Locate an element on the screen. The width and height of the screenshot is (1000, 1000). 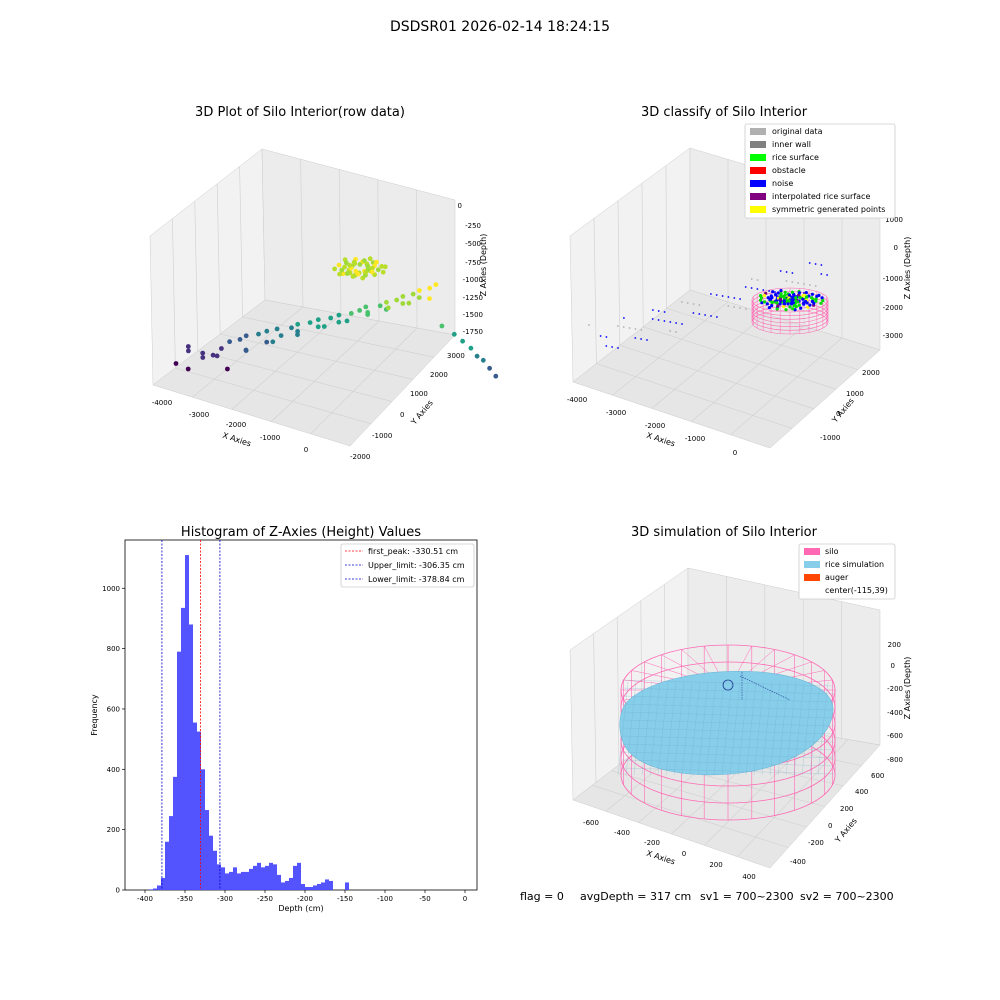
x-tick-label: -350 is located at coordinates (185, 899).